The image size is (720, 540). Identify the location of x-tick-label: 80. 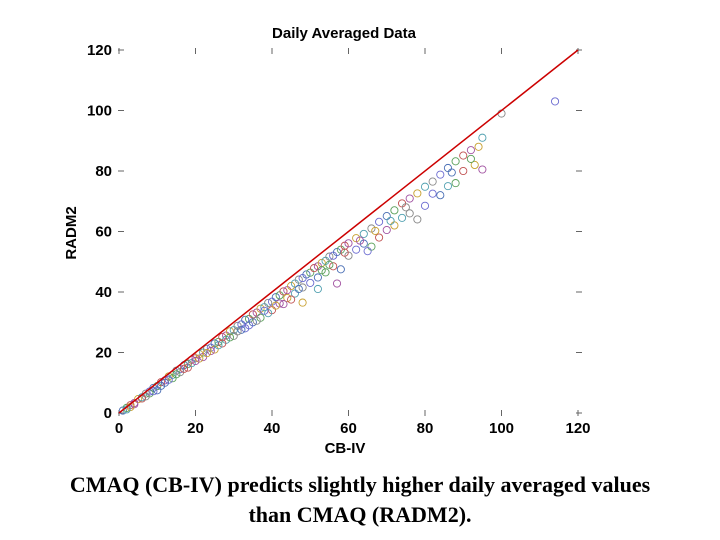
(425, 428).